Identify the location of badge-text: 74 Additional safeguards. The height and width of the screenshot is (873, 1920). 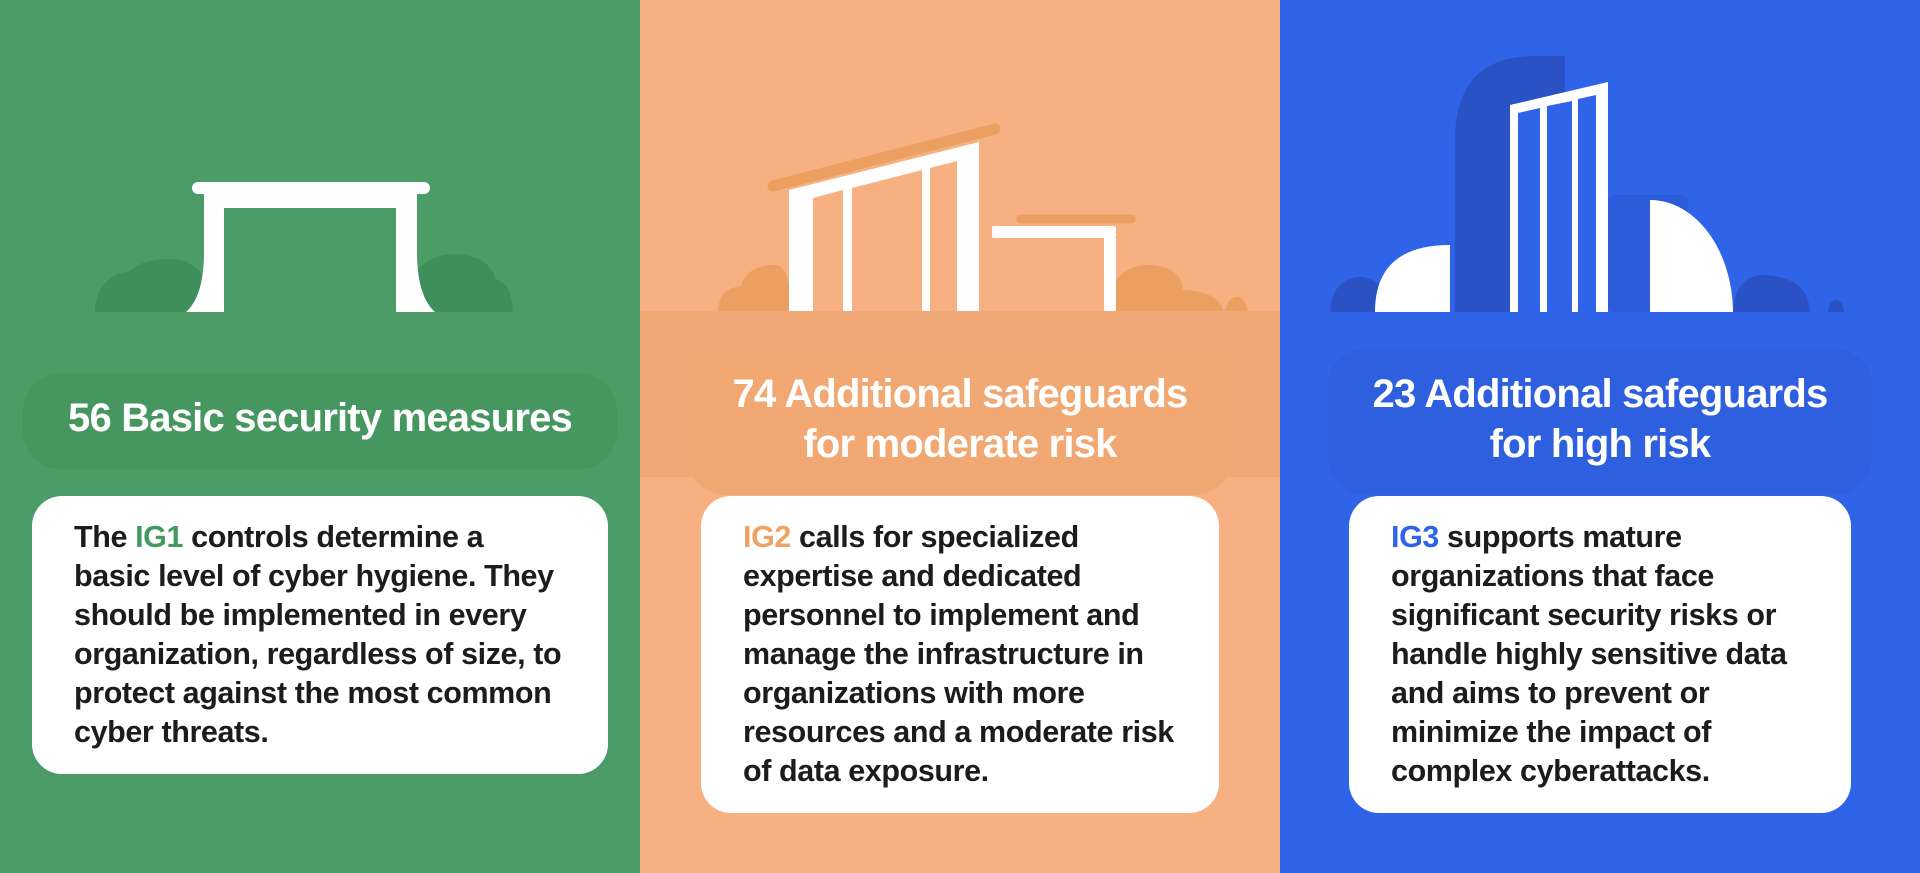
(960, 394).